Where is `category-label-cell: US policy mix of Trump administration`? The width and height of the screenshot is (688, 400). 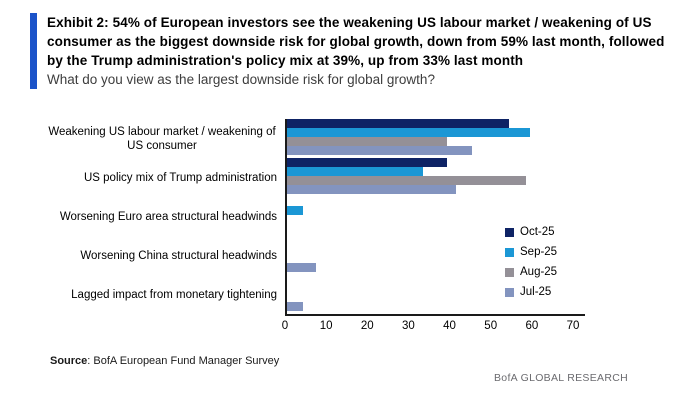 category-label-cell: US policy mix of Trump administration is located at coordinates (157, 177).